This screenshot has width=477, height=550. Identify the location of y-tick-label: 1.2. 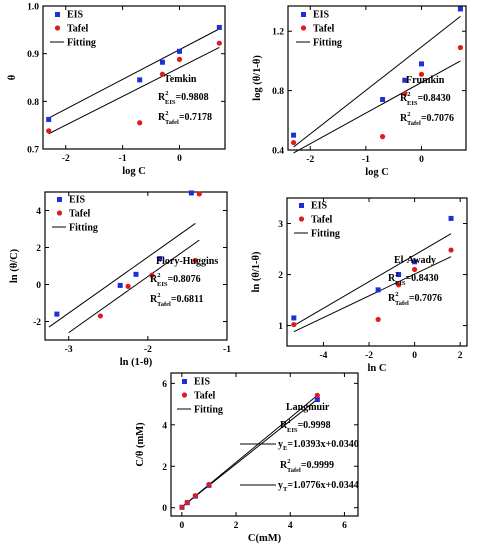
(278, 33).